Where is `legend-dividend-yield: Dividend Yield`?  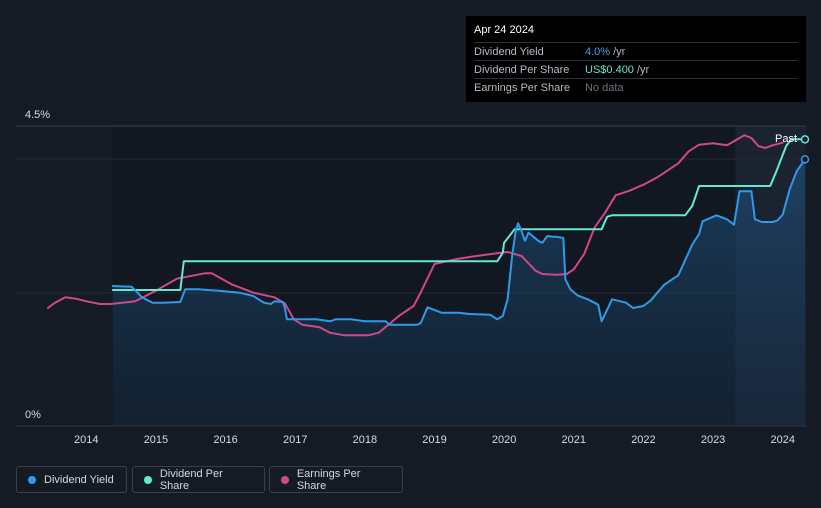
legend-dividend-yield: Dividend Yield is located at coordinates (71, 479).